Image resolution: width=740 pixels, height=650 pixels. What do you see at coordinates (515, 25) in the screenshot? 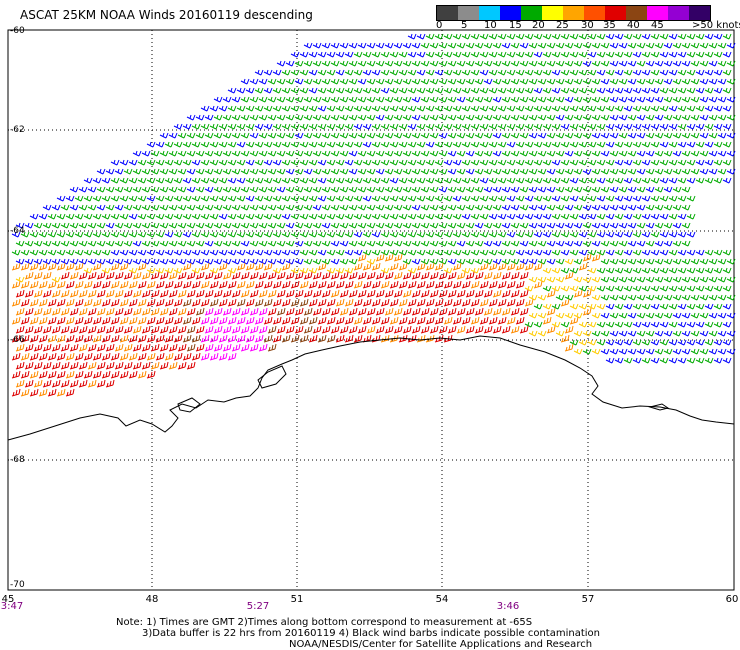
I see `legend-label: 15` at bounding box center [515, 25].